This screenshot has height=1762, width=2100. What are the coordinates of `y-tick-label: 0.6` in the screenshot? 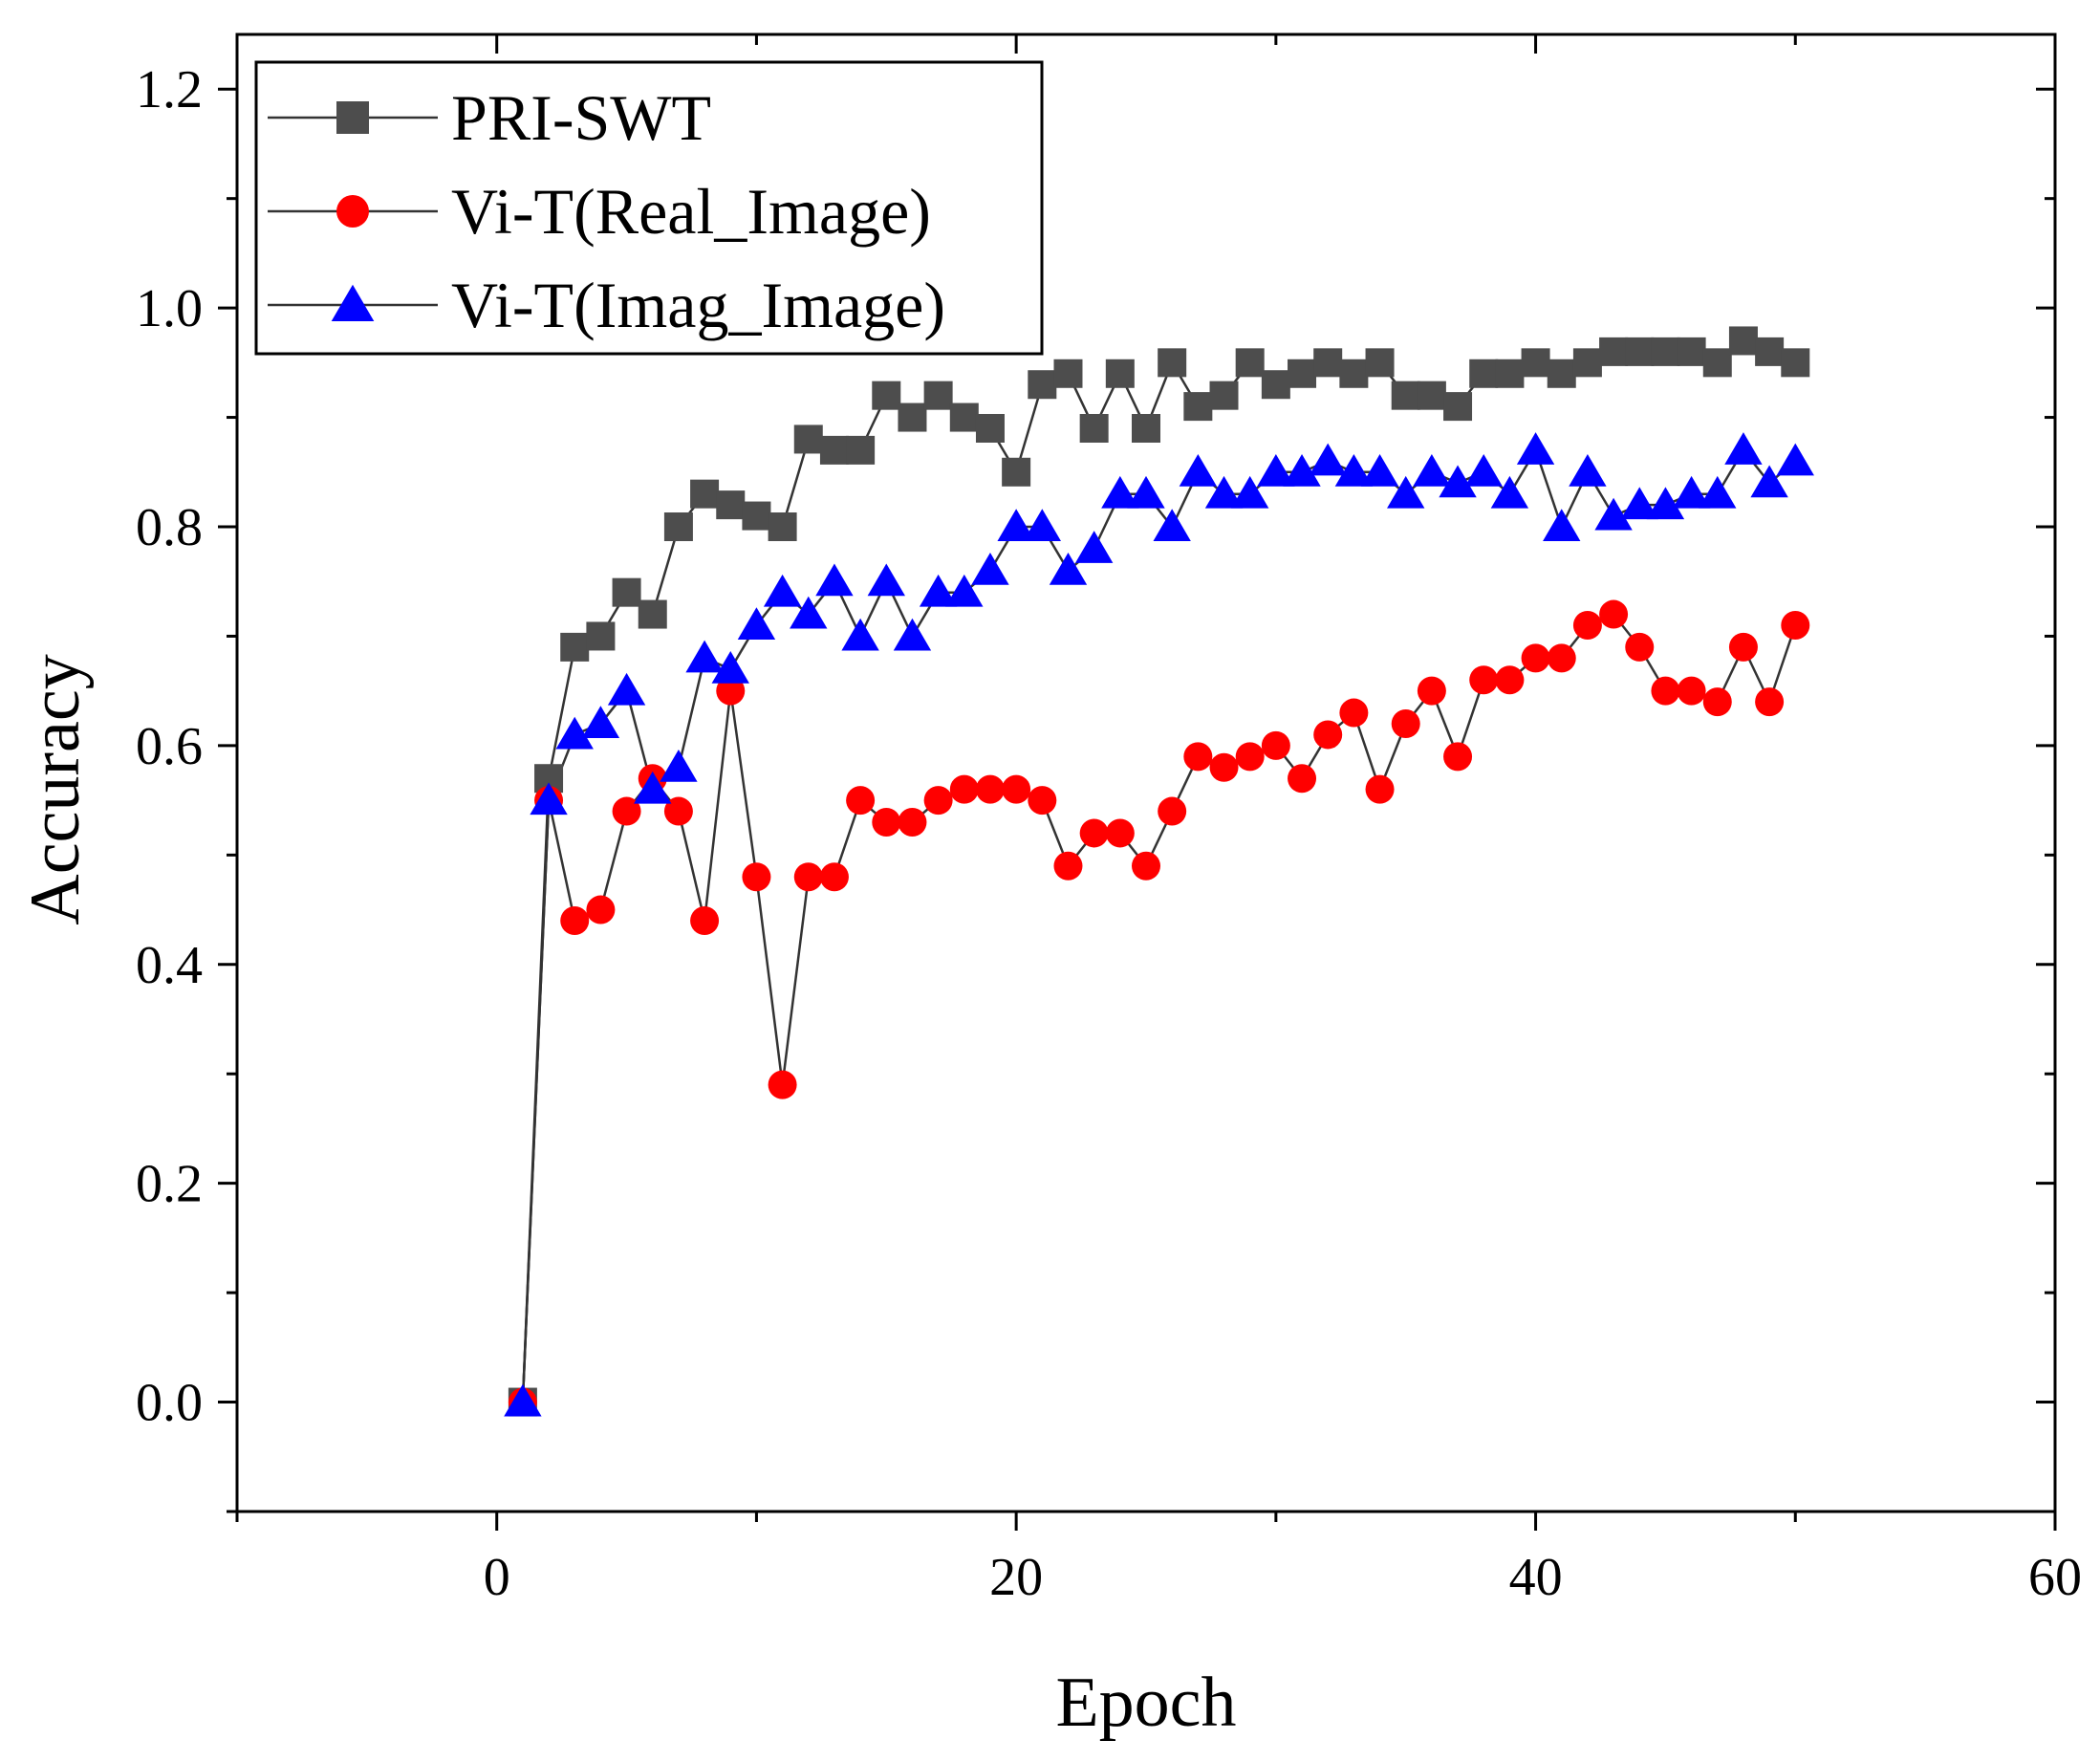 It's located at (169, 746).